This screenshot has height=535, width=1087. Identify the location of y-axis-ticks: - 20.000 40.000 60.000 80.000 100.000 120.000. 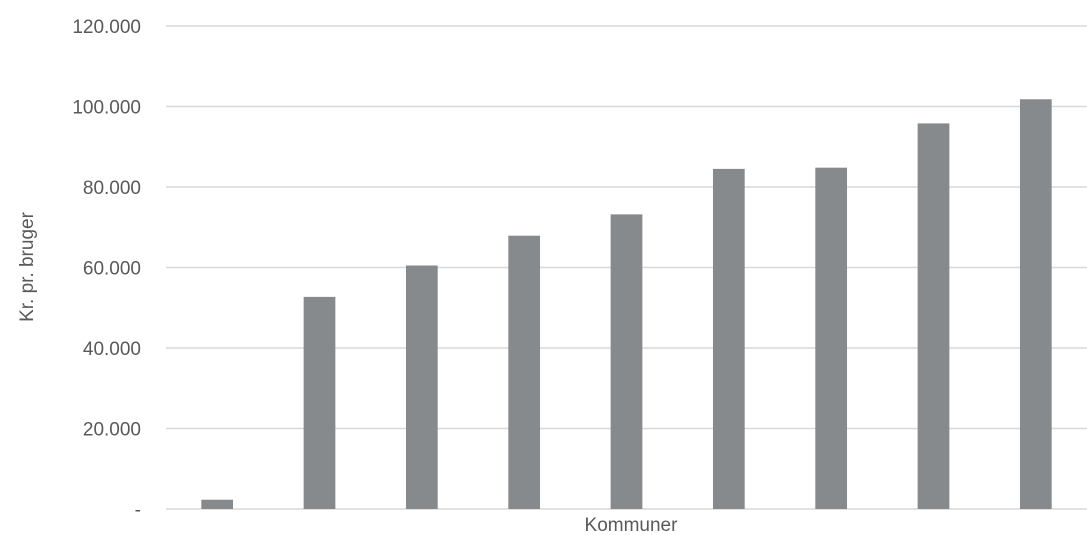
(106, 269).